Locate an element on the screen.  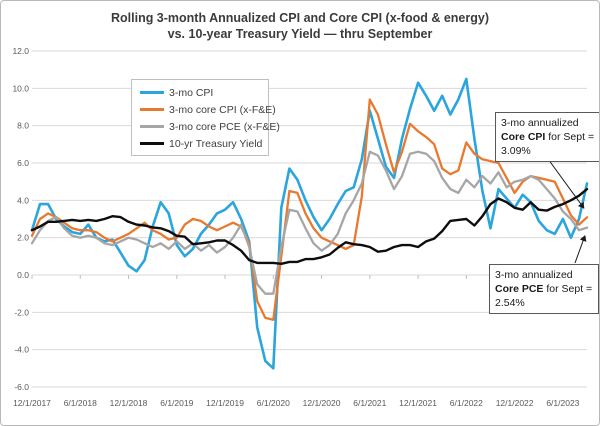
y-tick-label: 10.0 is located at coordinates (20, 88).